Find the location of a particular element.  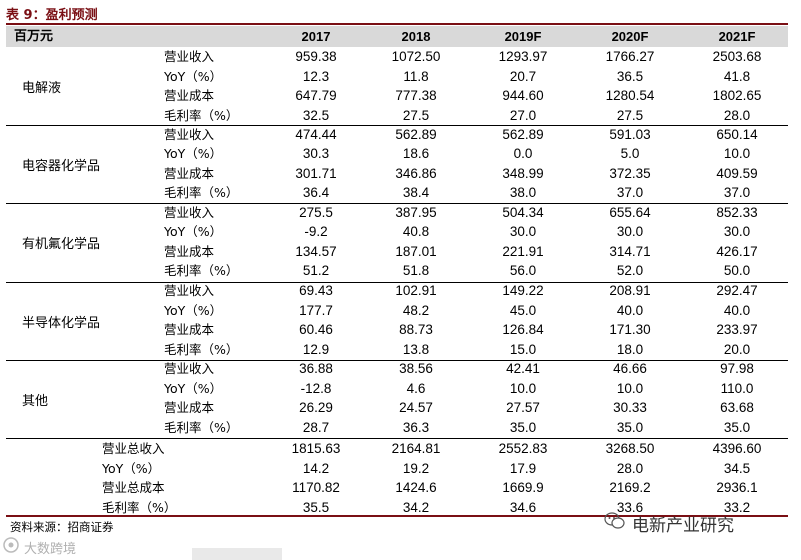

watermark-right: 电新产业研究 is located at coordinates (669, 523).